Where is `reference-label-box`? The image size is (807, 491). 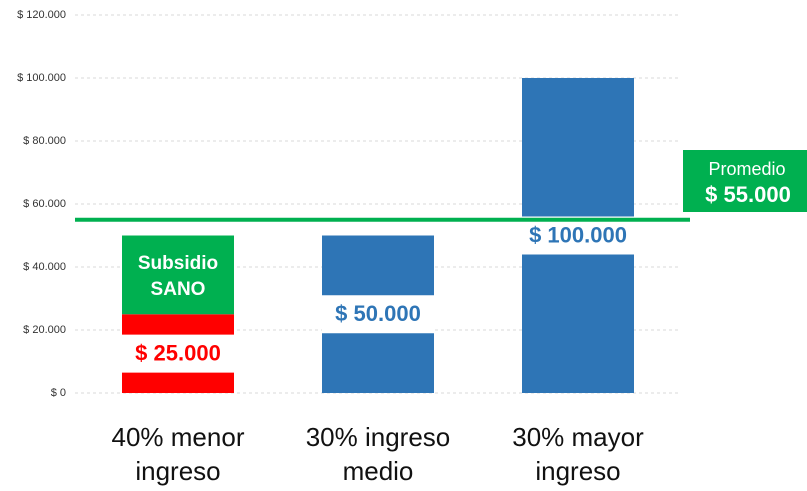 reference-label-box is located at coordinates (745, 181).